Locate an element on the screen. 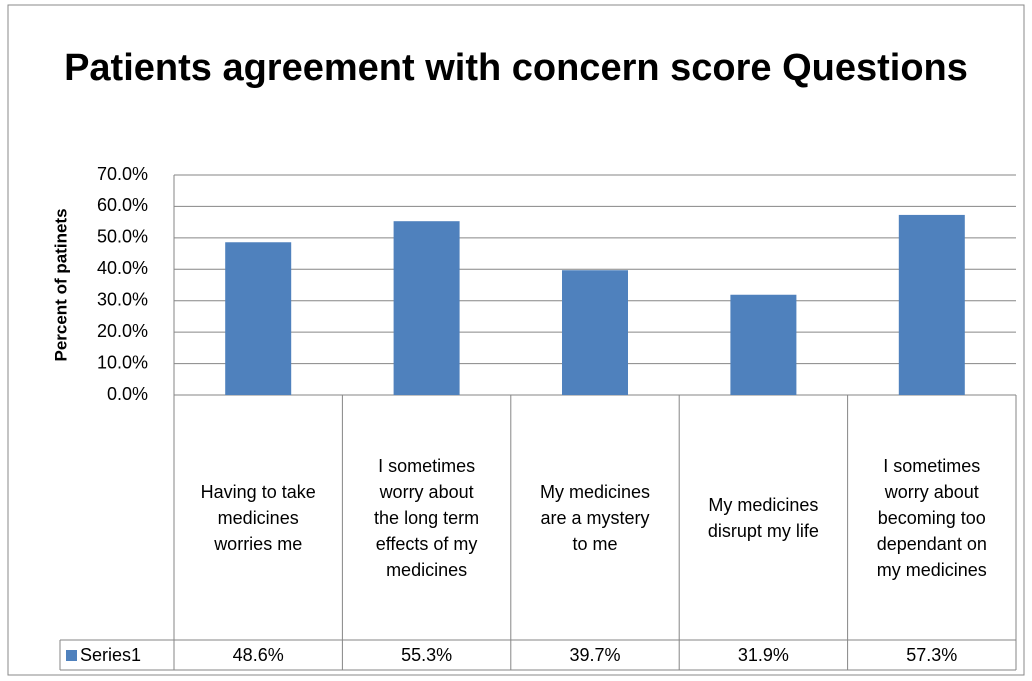  y-axis-label: Percent of patinets is located at coordinates (60, 284).